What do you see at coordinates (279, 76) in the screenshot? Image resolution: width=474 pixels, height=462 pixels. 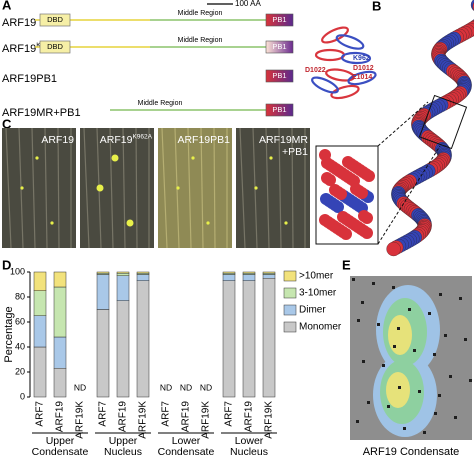 I see `pb1-box` at bounding box center [279, 76].